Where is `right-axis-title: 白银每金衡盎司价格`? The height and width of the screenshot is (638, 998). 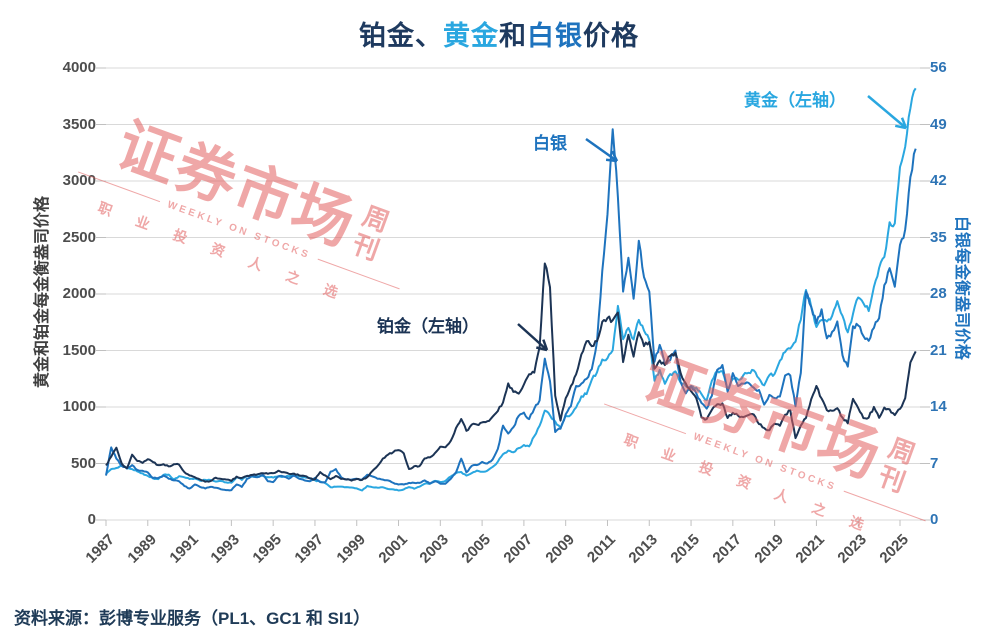 right-axis-title: 白银每金衡盎司价格 is located at coordinates (961, 288).